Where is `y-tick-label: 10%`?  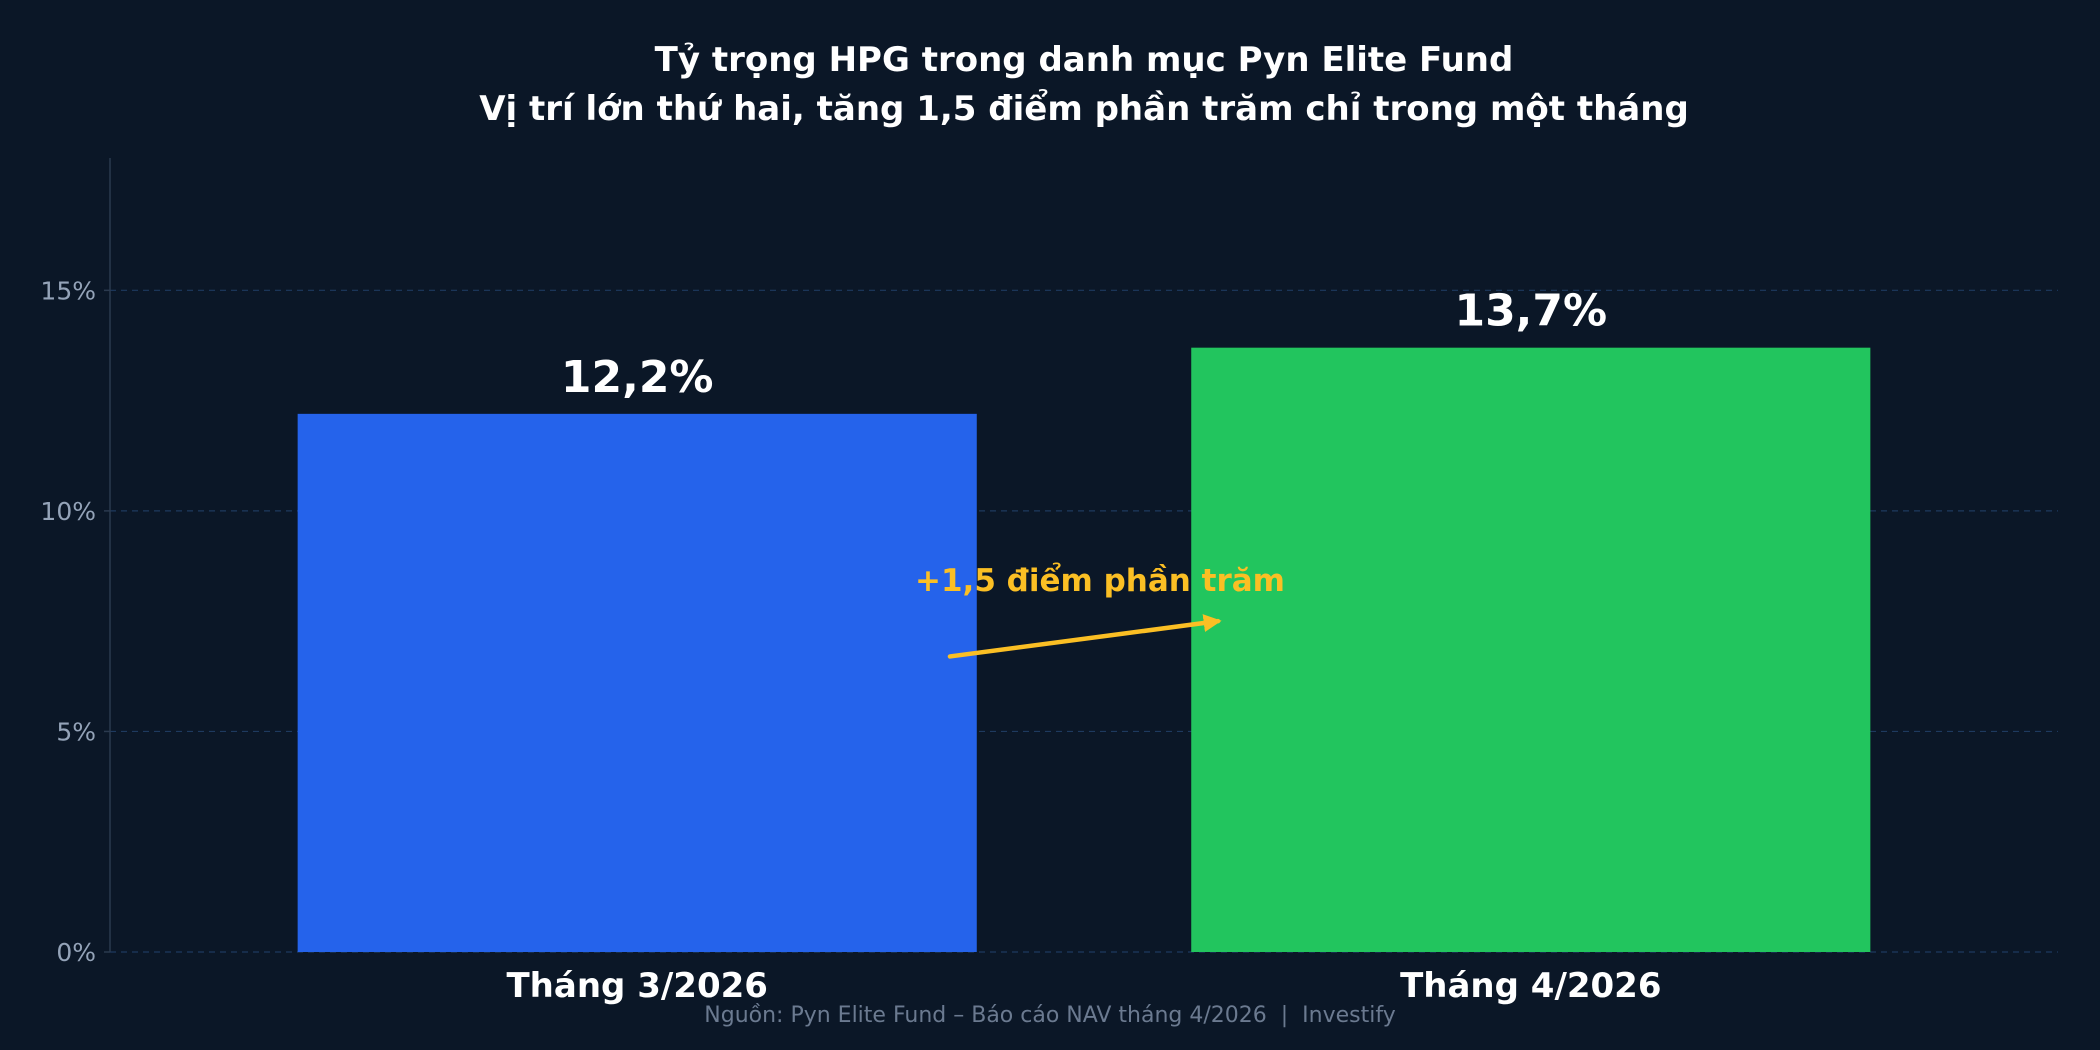
y-tick-label: 10% is located at coordinates (68, 511).